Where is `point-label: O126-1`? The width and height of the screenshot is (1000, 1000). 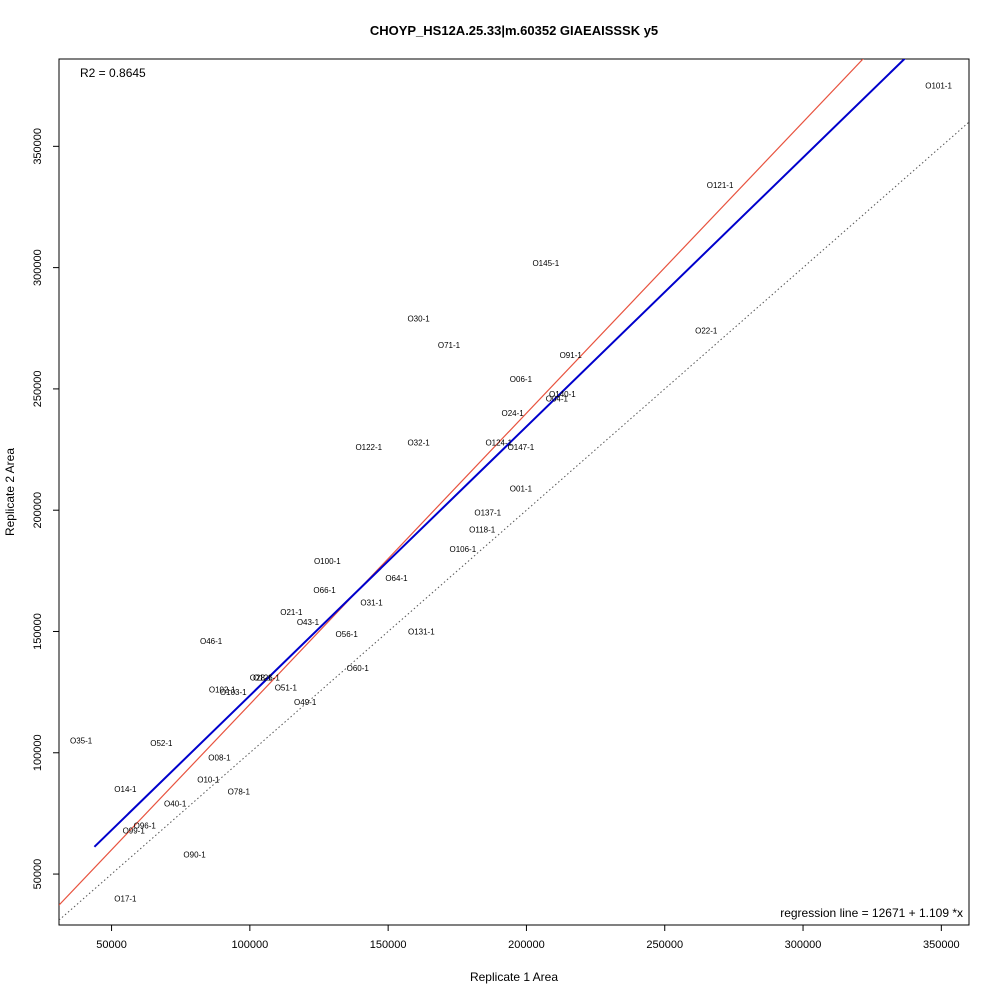 point-label: O126-1 is located at coordinates (266, 678).